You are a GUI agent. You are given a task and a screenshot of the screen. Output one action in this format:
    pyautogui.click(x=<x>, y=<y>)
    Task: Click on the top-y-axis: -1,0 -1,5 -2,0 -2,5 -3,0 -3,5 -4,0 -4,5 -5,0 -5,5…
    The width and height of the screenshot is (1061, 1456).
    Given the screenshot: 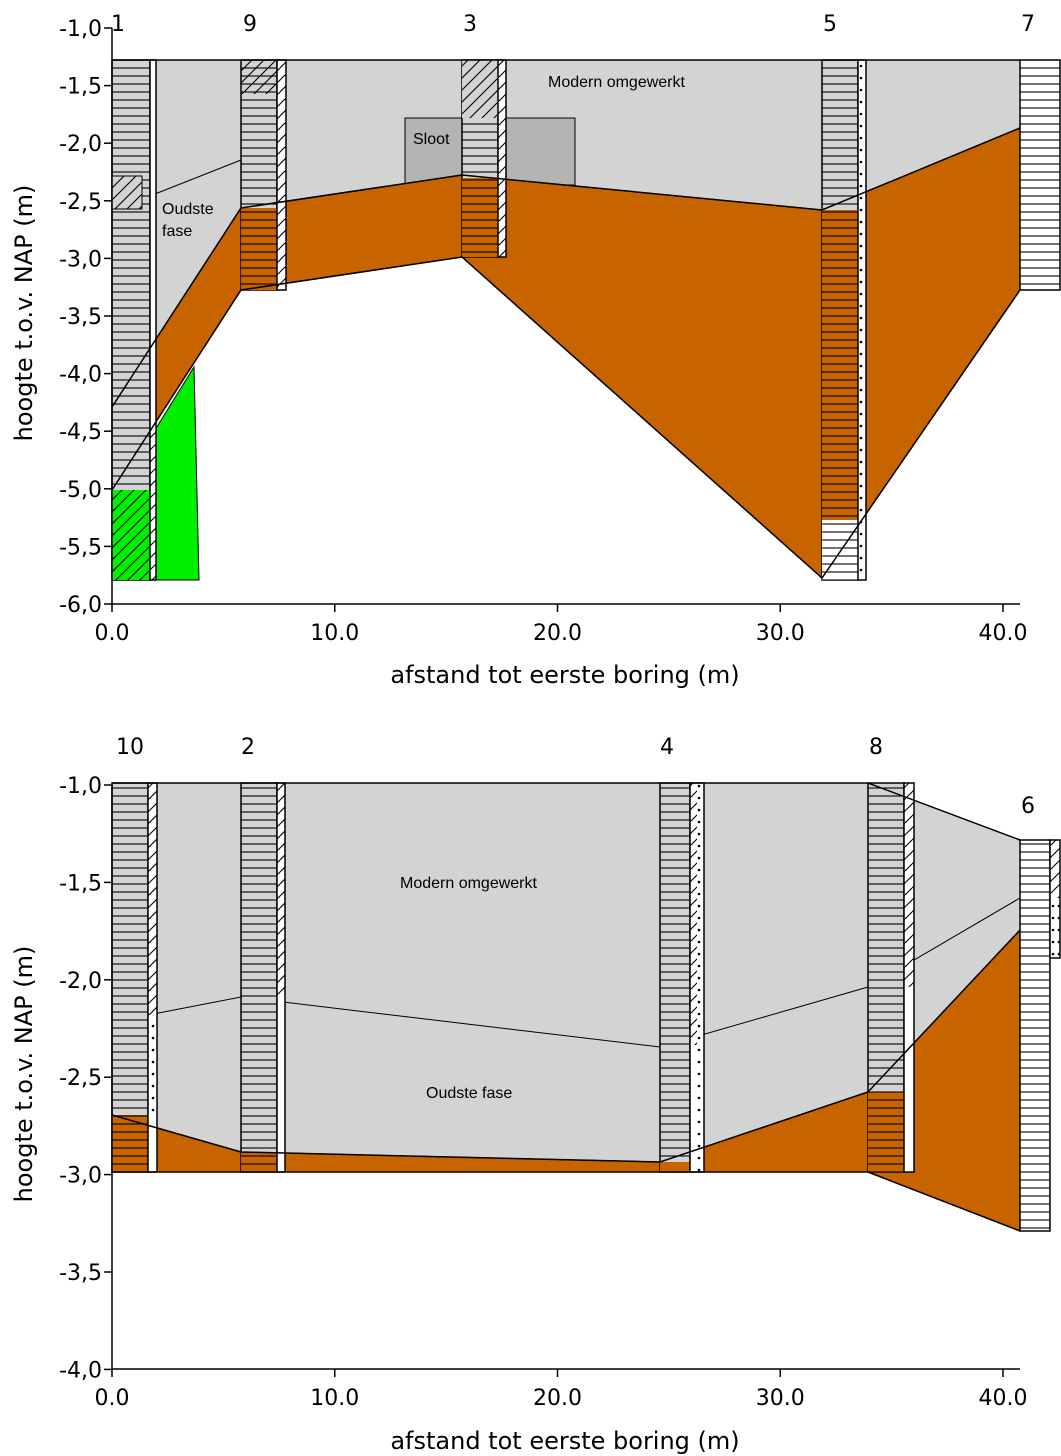 What is the action you would take?
    pyautogui.click(x=86, y=317)
    